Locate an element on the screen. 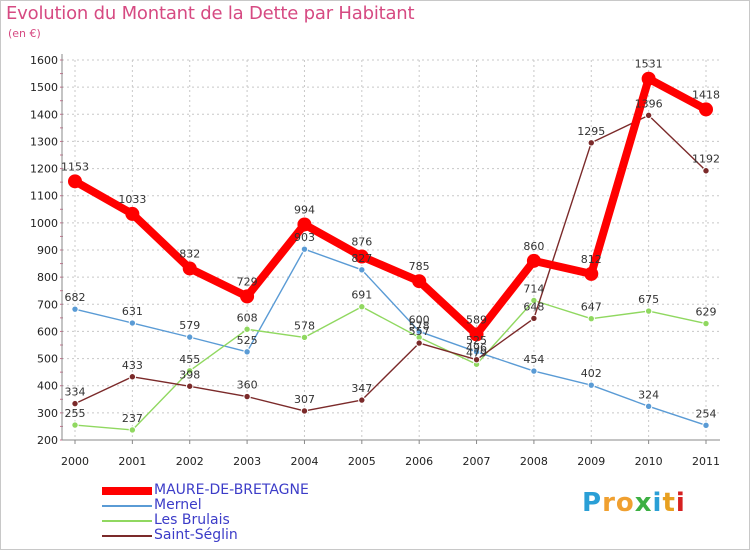 The height and width of the screenshot is (550, 750). data-label: 648 is located at coordinates (533, 306).